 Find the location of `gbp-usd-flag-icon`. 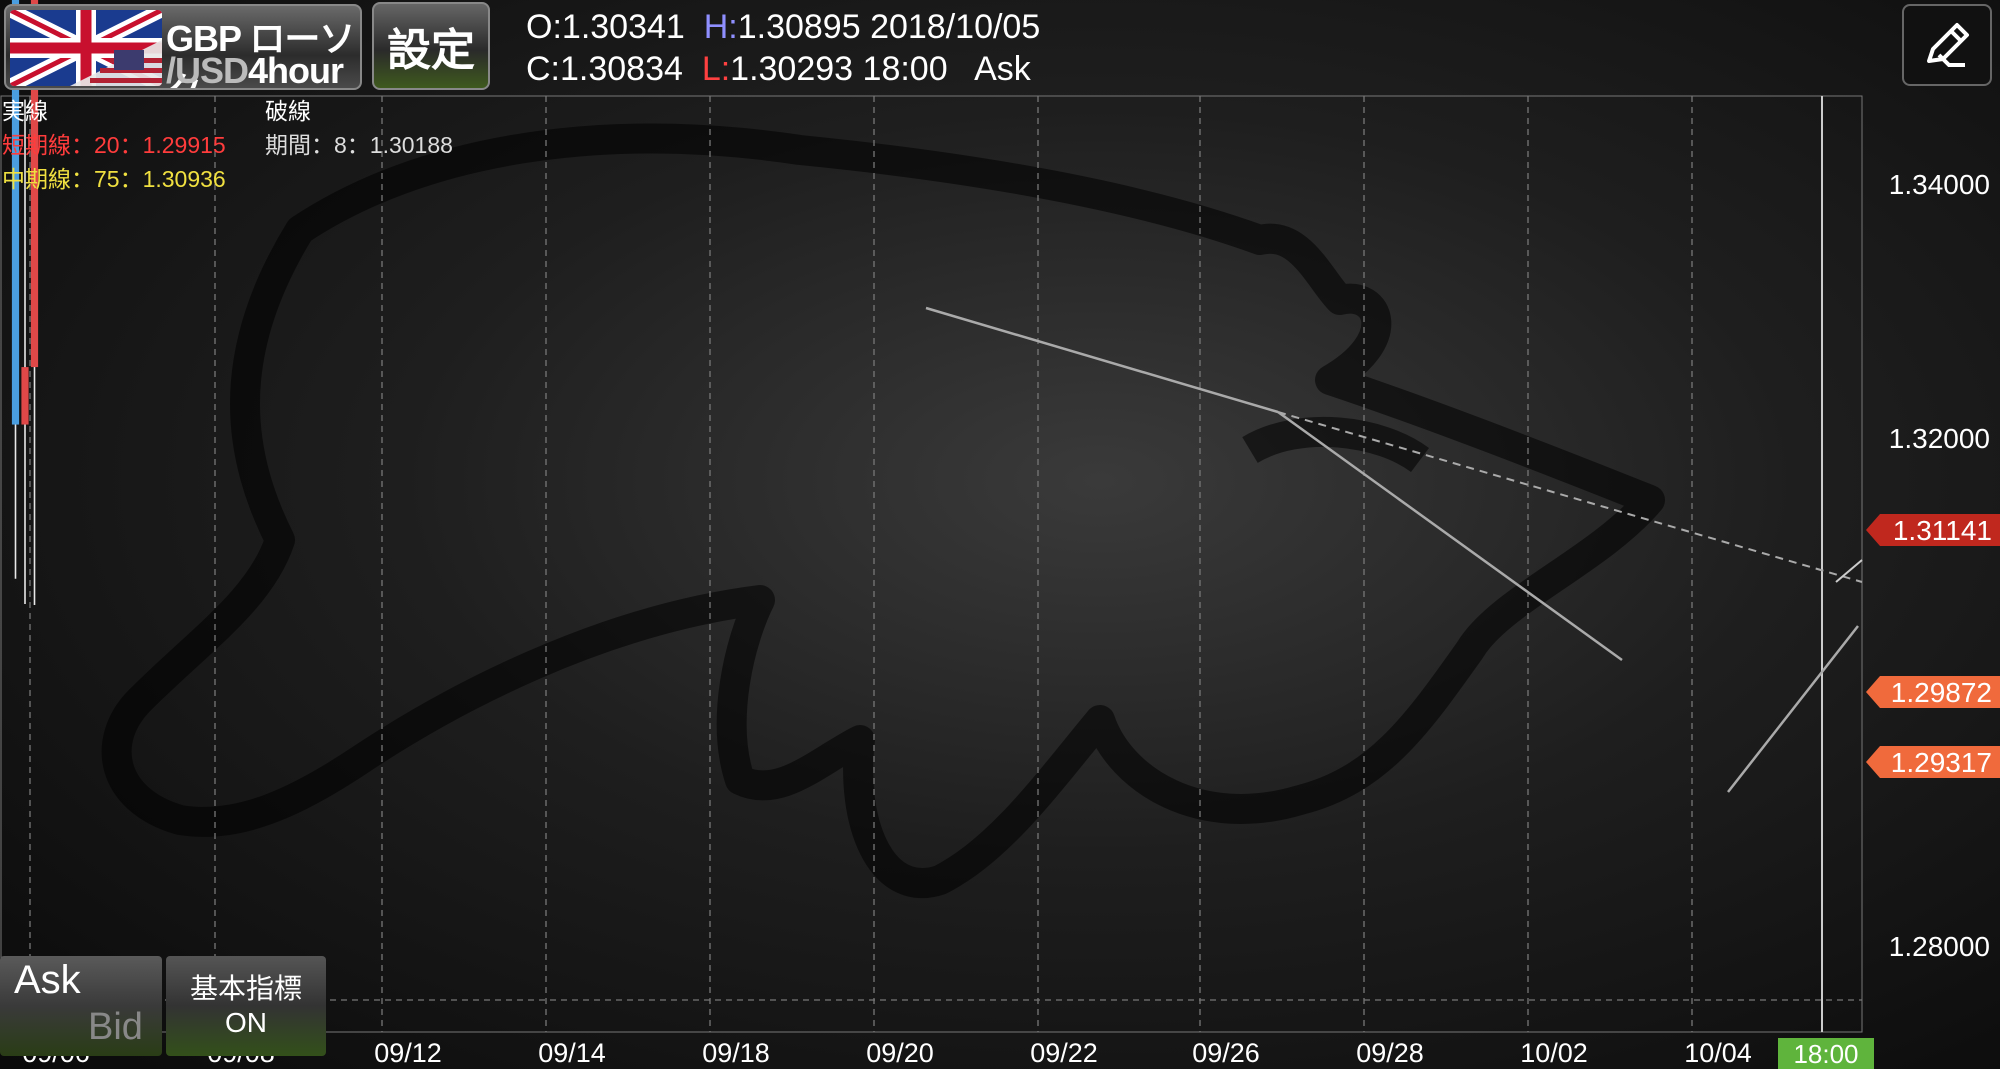

gbp-usd-flag-icon is located at coordinates (86, 48).